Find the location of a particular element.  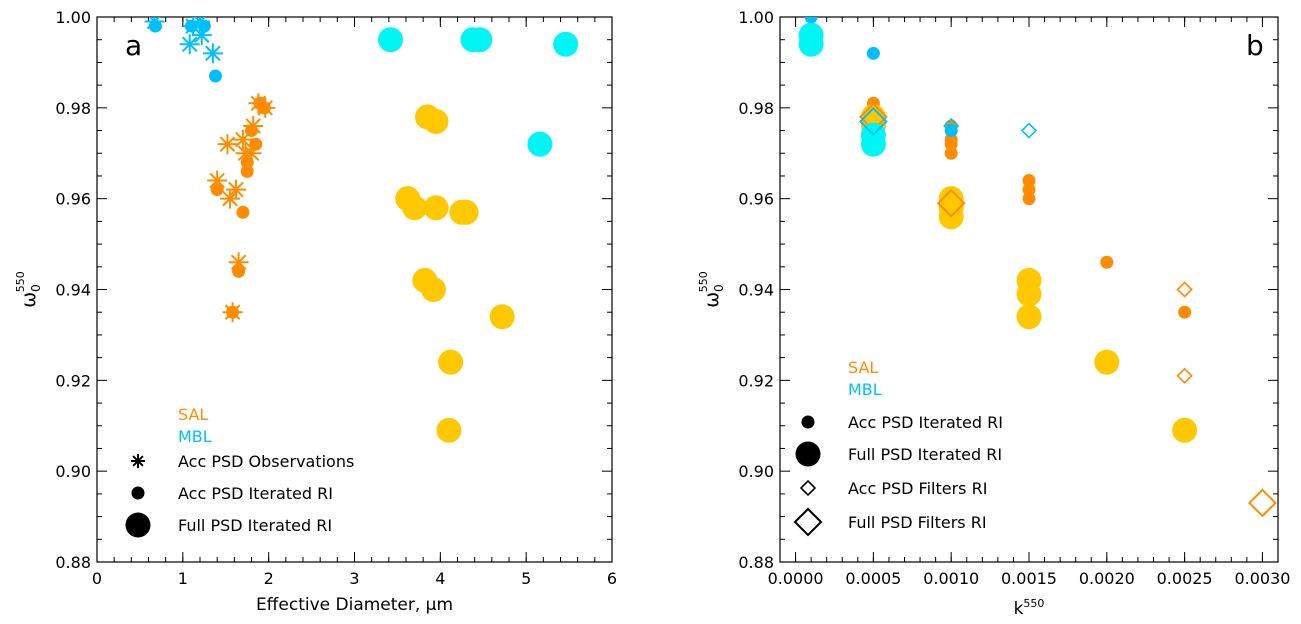

x-tick-label: 5 is located at coordinates (526, 578).